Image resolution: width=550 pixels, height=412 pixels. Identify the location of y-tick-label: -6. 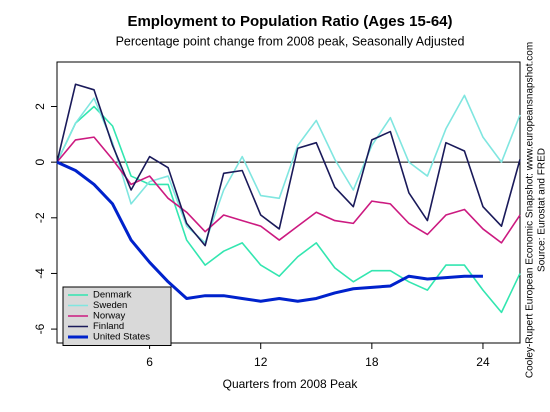
(40, 328).